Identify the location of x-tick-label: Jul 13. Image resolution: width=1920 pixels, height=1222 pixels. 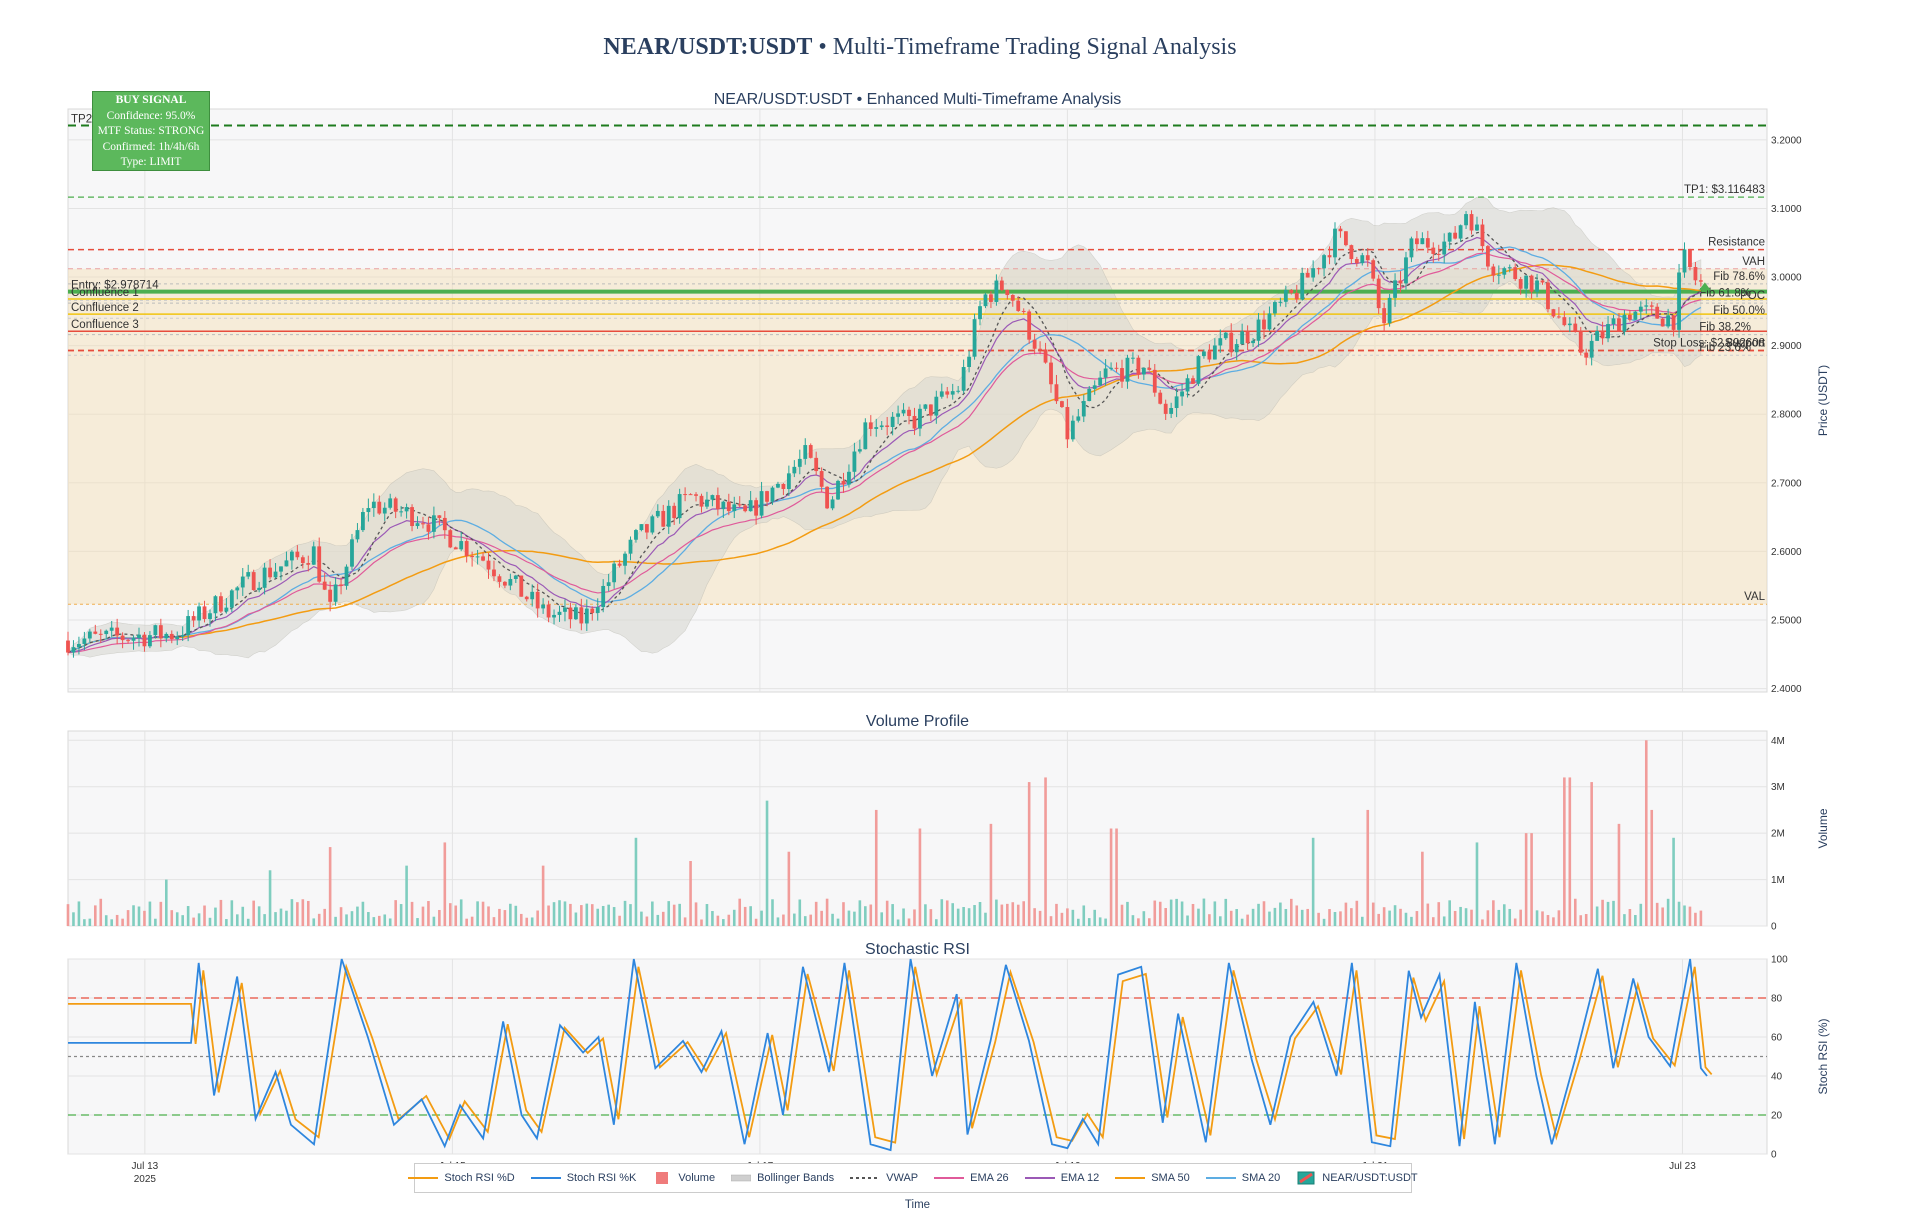
(145, 1166).